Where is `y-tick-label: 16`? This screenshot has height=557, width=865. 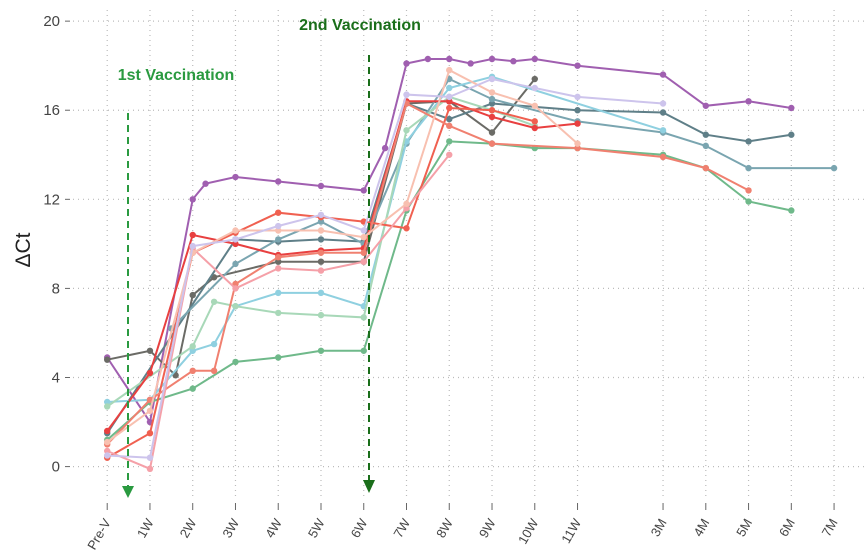 y-tick-label: 16 is located at coordinates (51, 110).